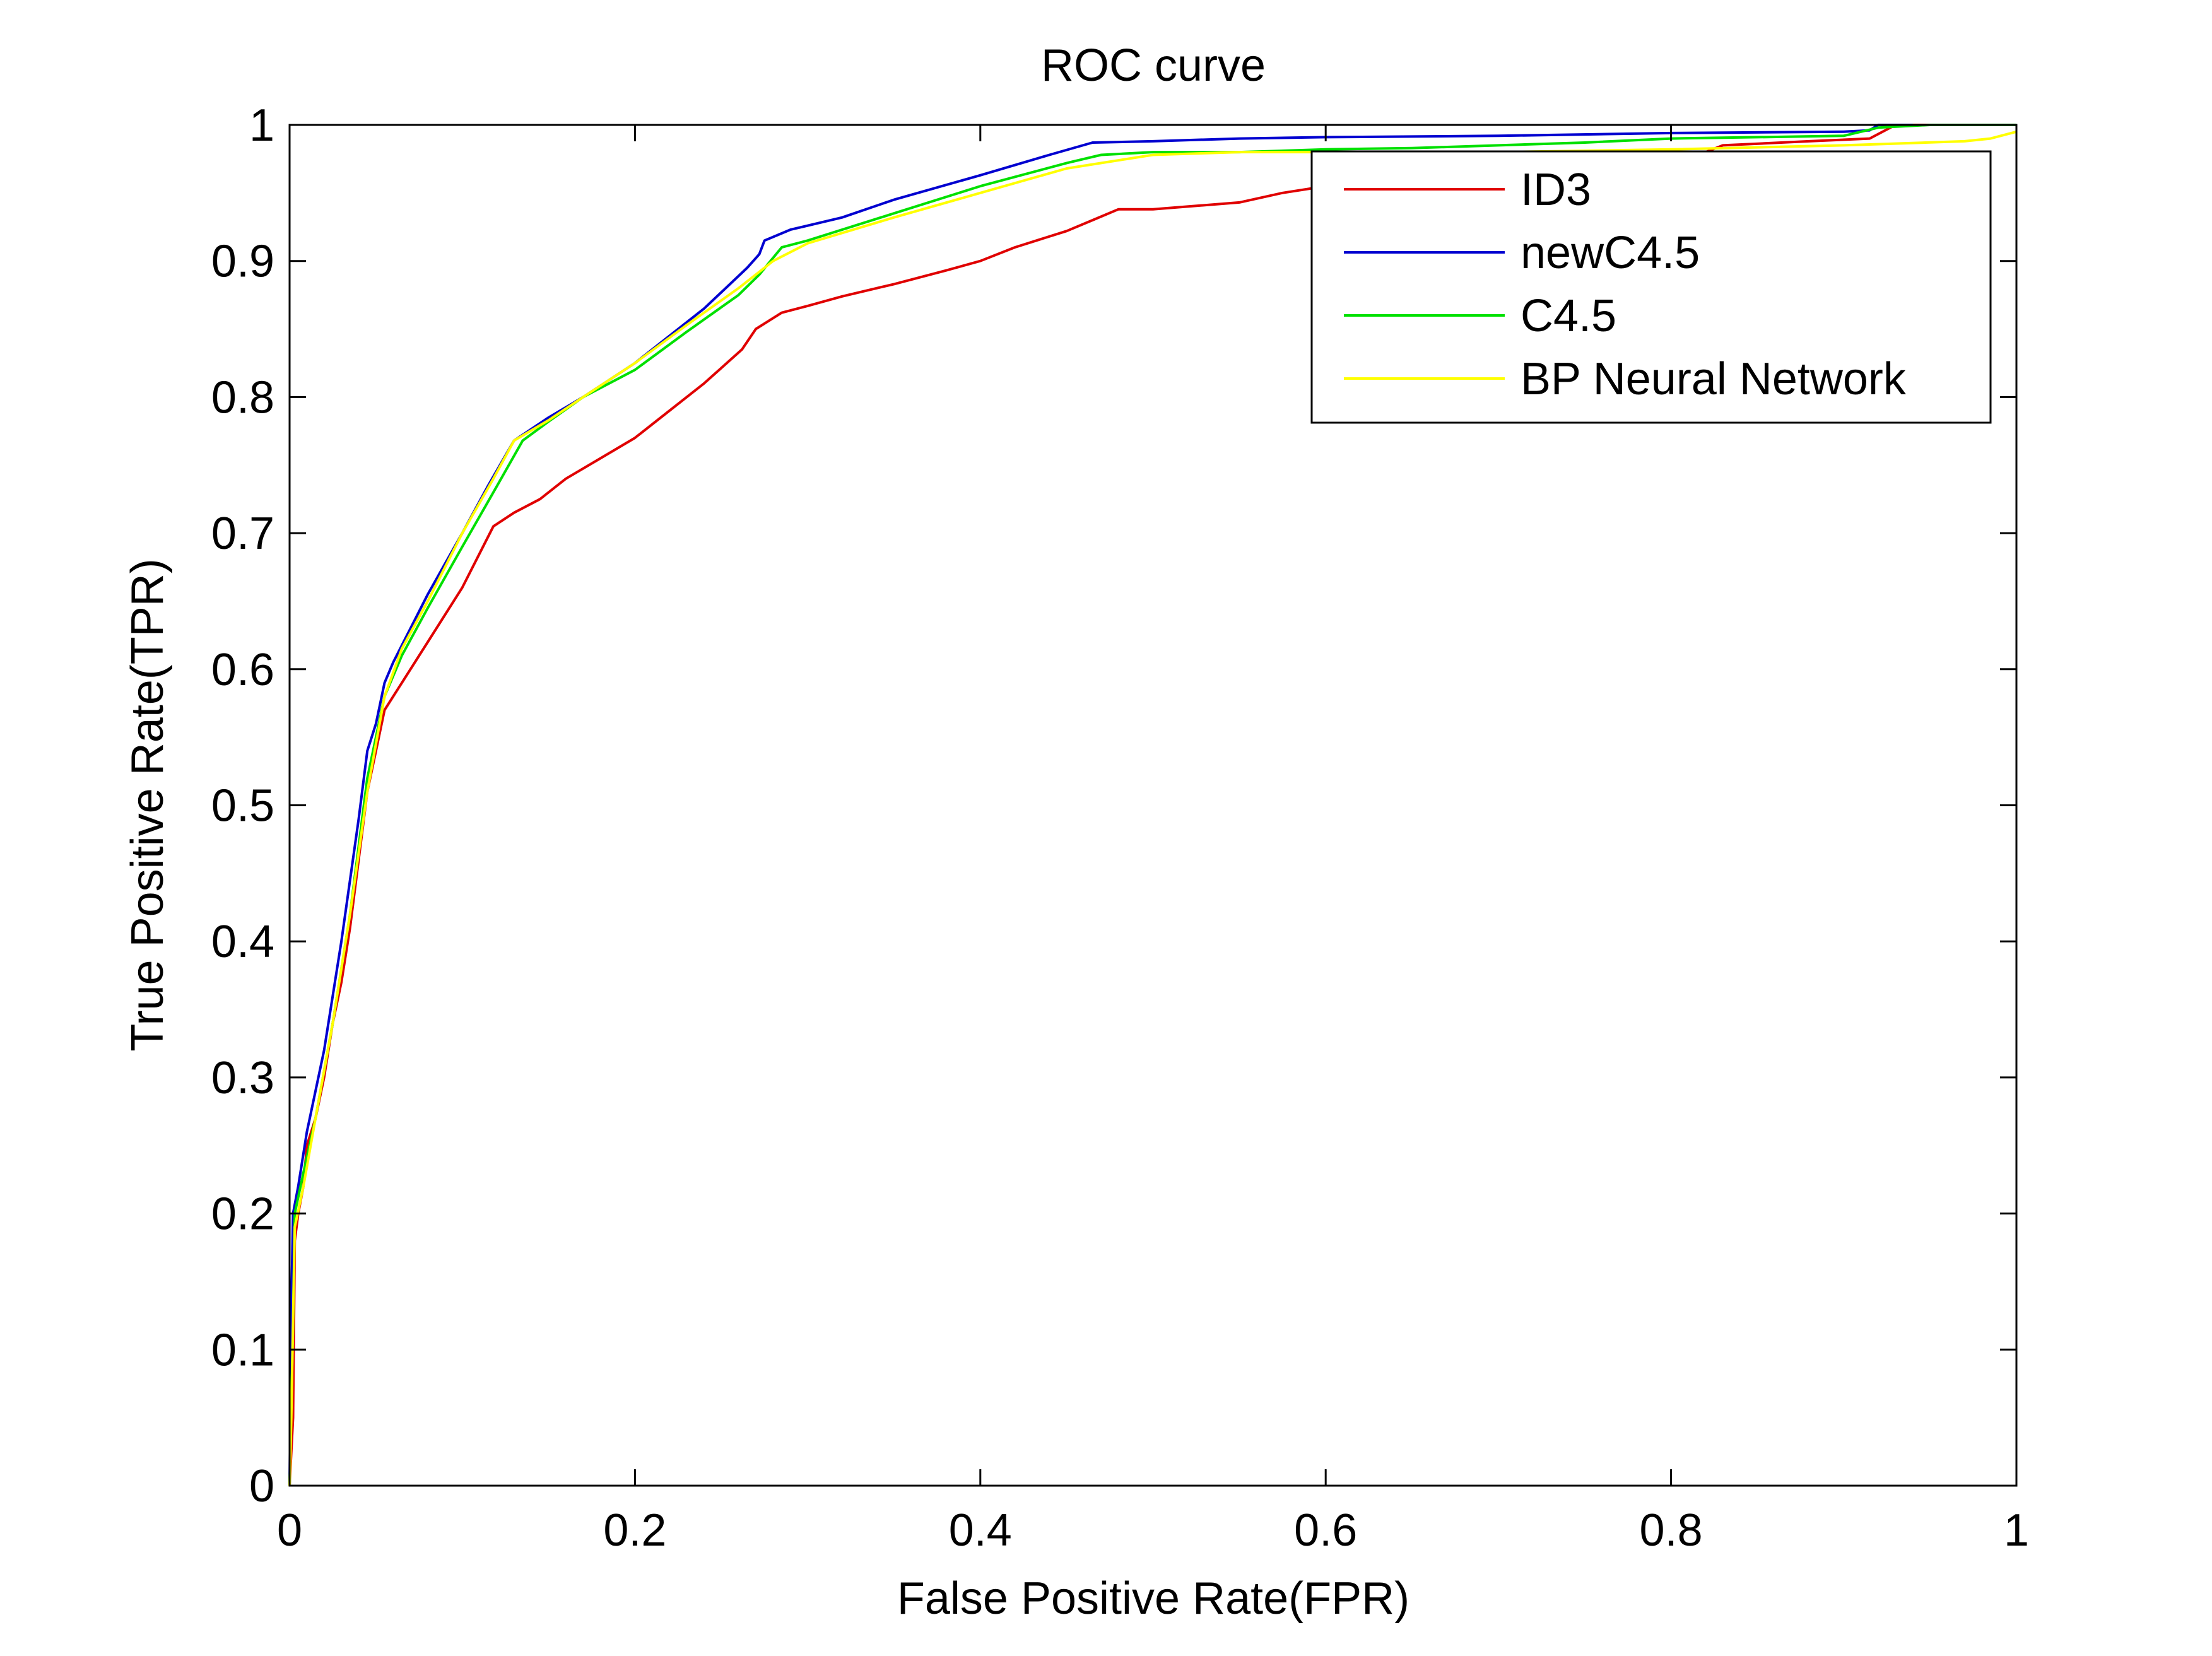 The width and height of the screenshot is (2212, 1656). Describe the element at coordinates (1556, 190) in the screenshot. I see `legend-label-0: ID3` at that location.